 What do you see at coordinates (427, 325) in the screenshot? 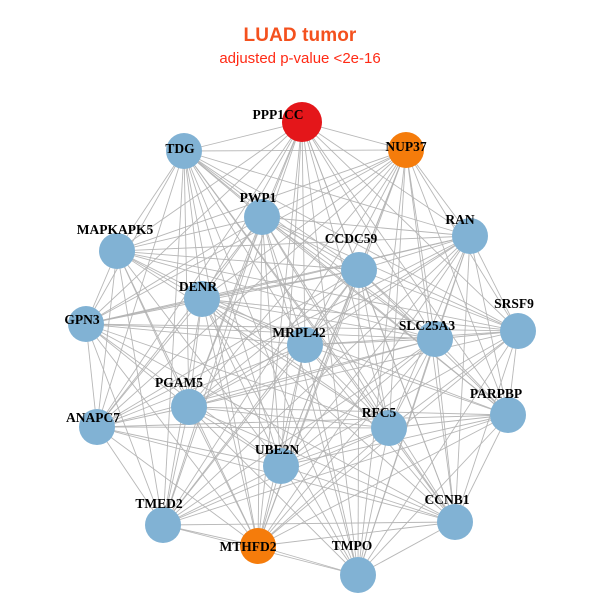
I see `graph-node-label-slc25a3: SLC25A3` at bounding box center [427, 325].